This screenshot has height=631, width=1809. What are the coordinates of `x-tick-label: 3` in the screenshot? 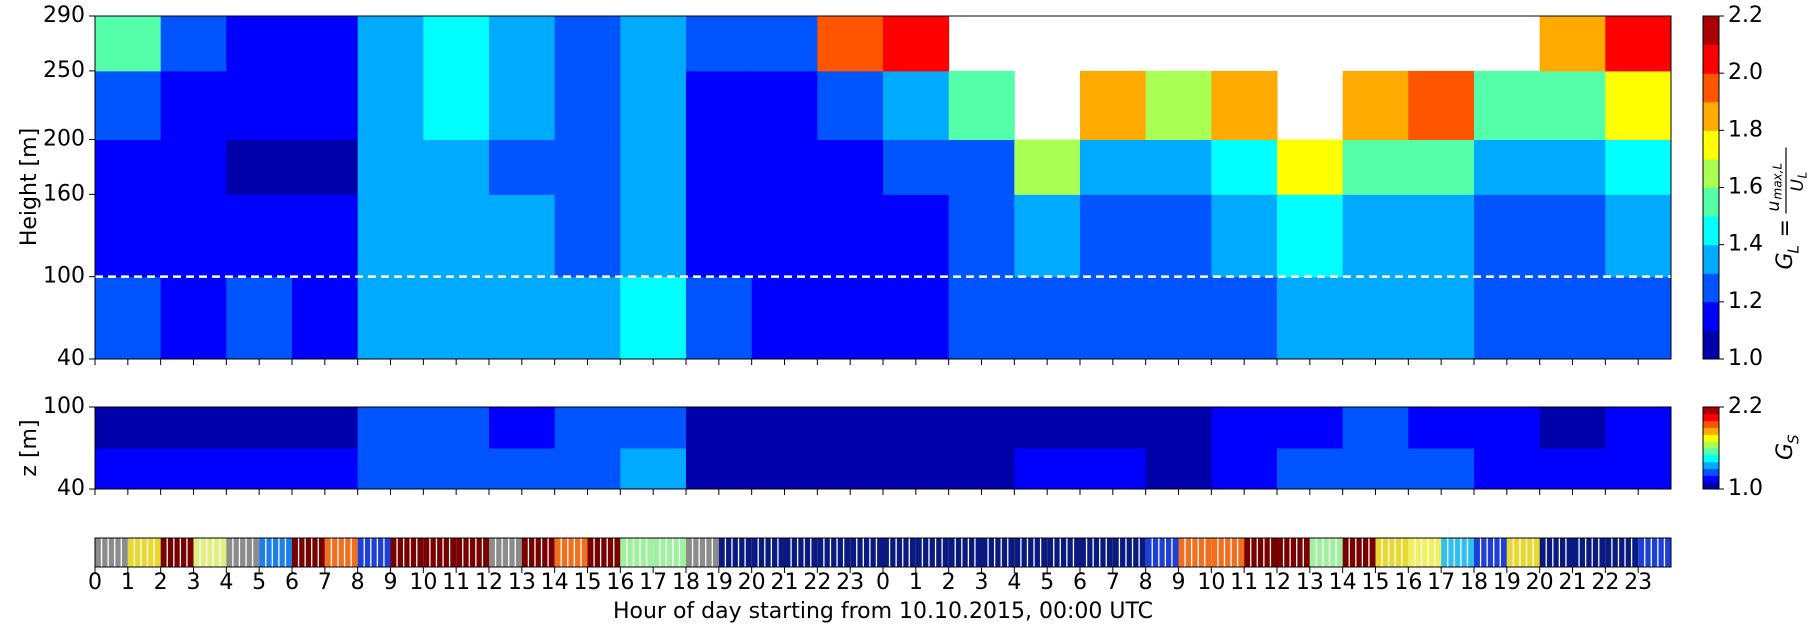 It's located at (194, 582).